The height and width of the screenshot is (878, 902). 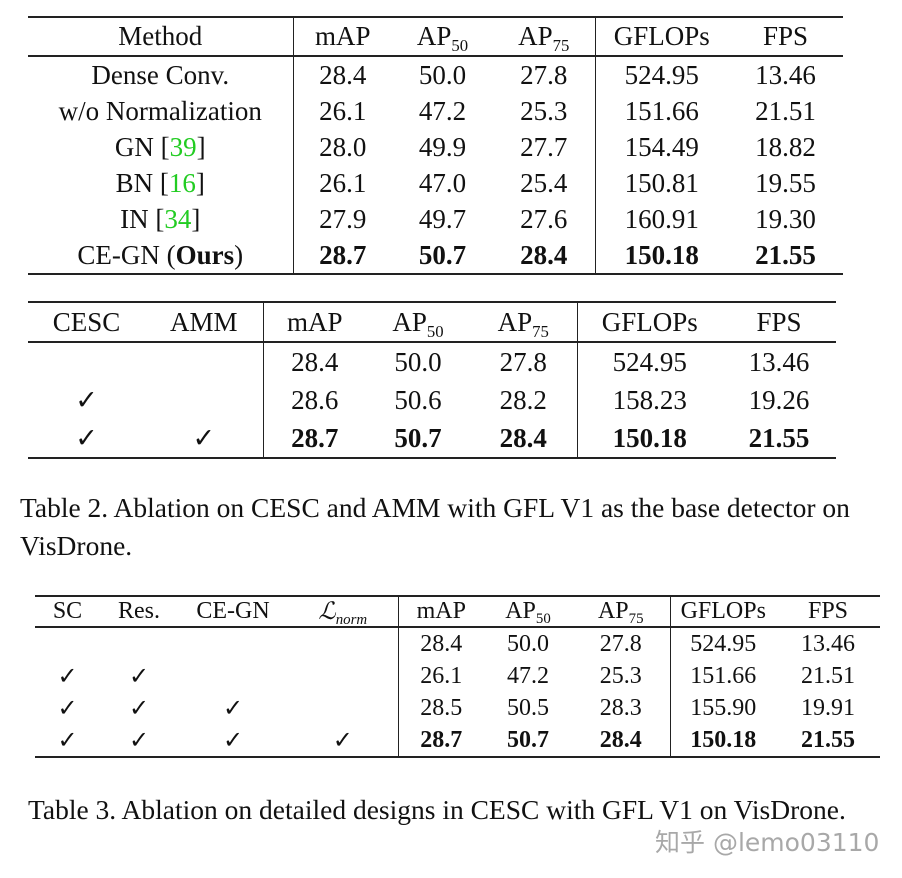 I want to click on value-cell: 25.4, so click(x=544, y=182).